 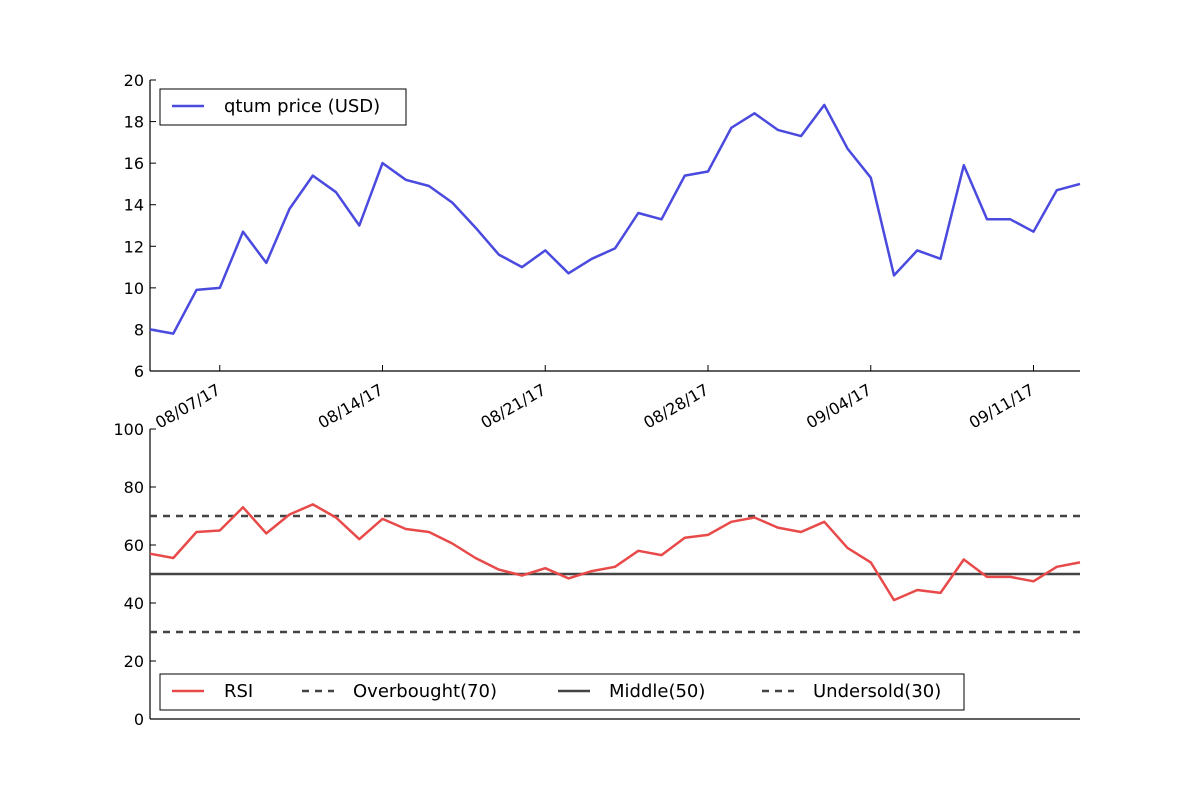 I want to click on legend-price-label: qtum price (USD), so click(x=302, y=106).